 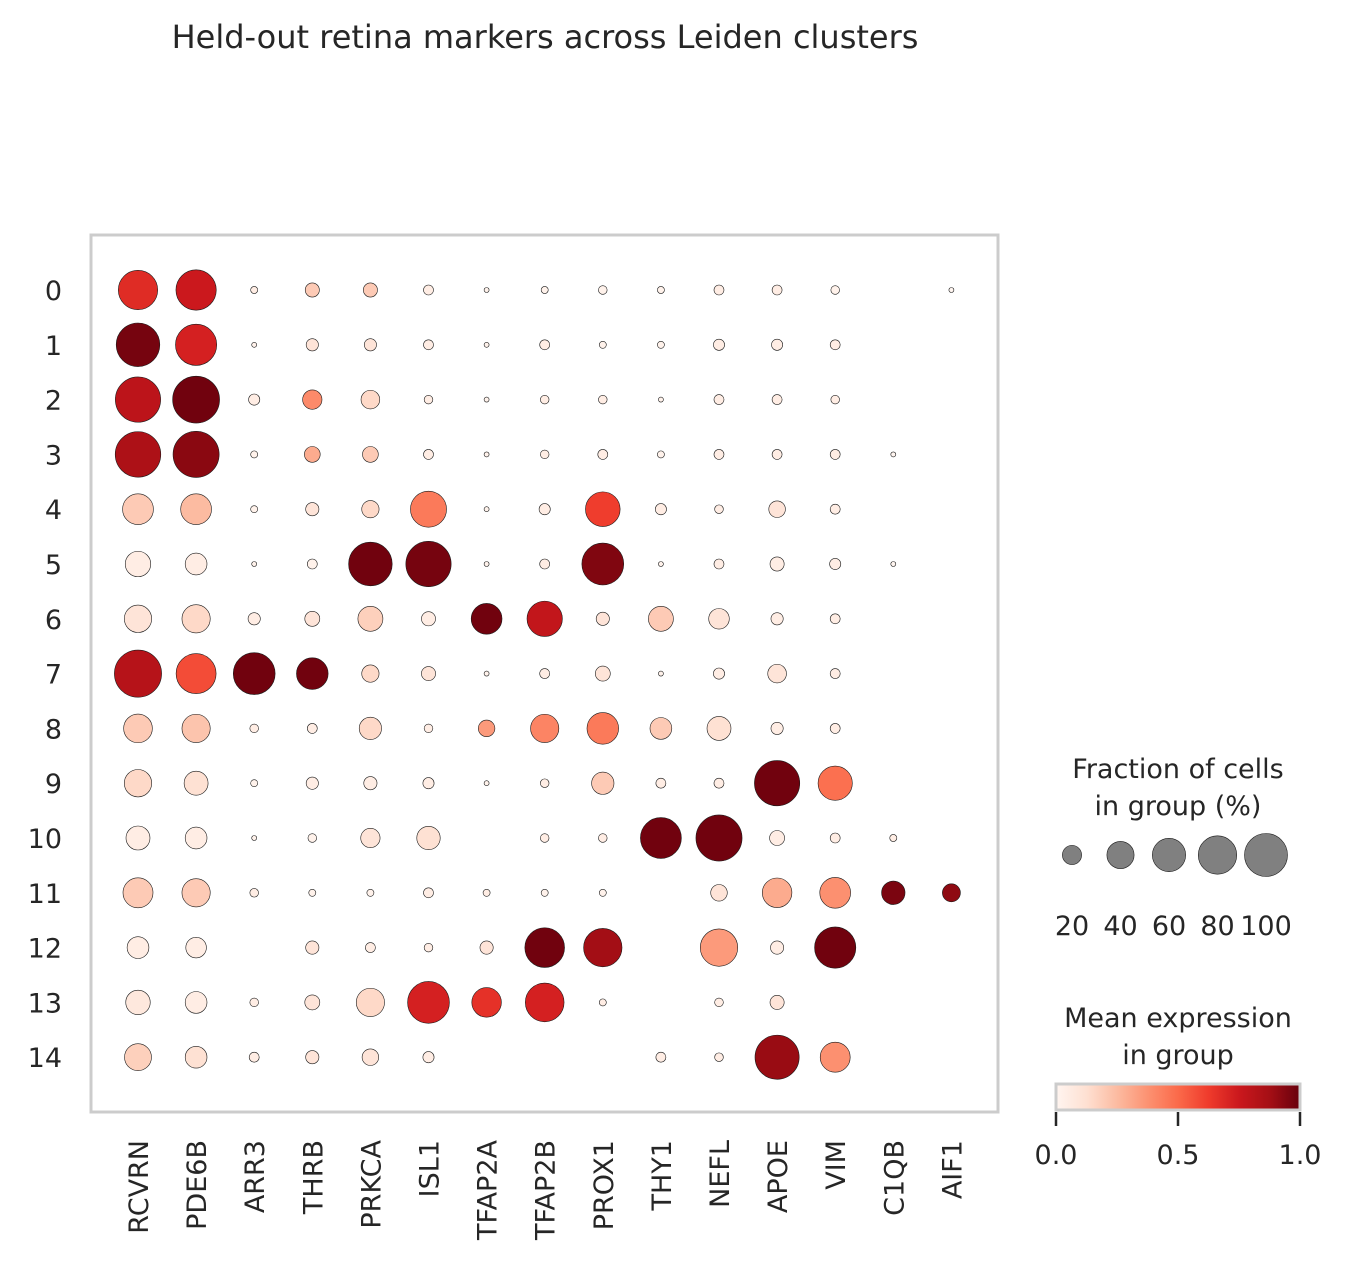 I want to click on dot-cluster-6-thrb, so click(x=312, y=618).